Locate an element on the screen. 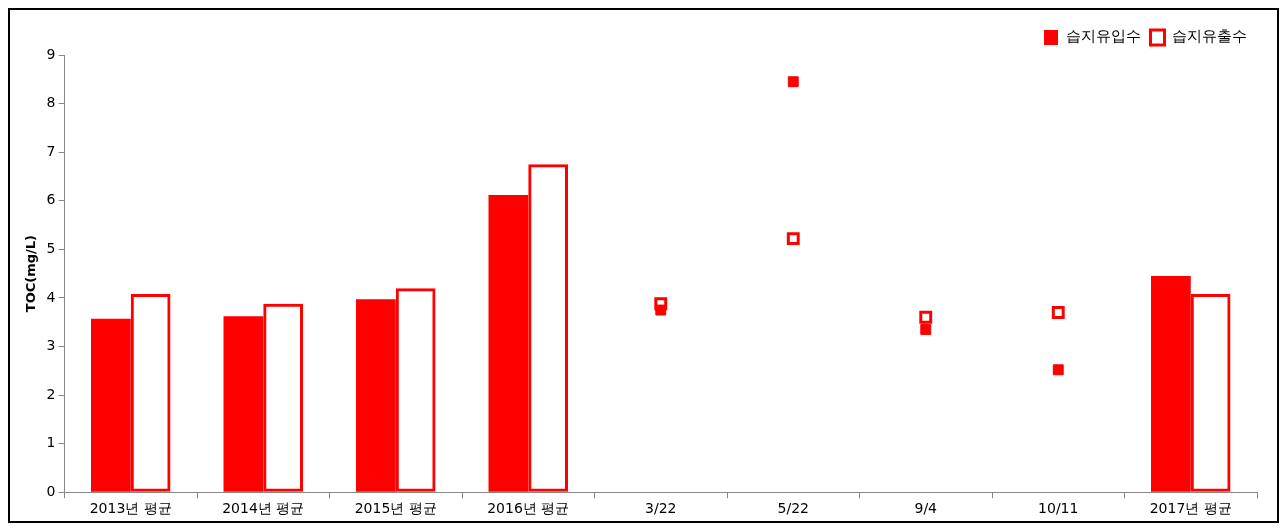  x-tick-label: 2016년 평균 is located at coordinates (528, 508).